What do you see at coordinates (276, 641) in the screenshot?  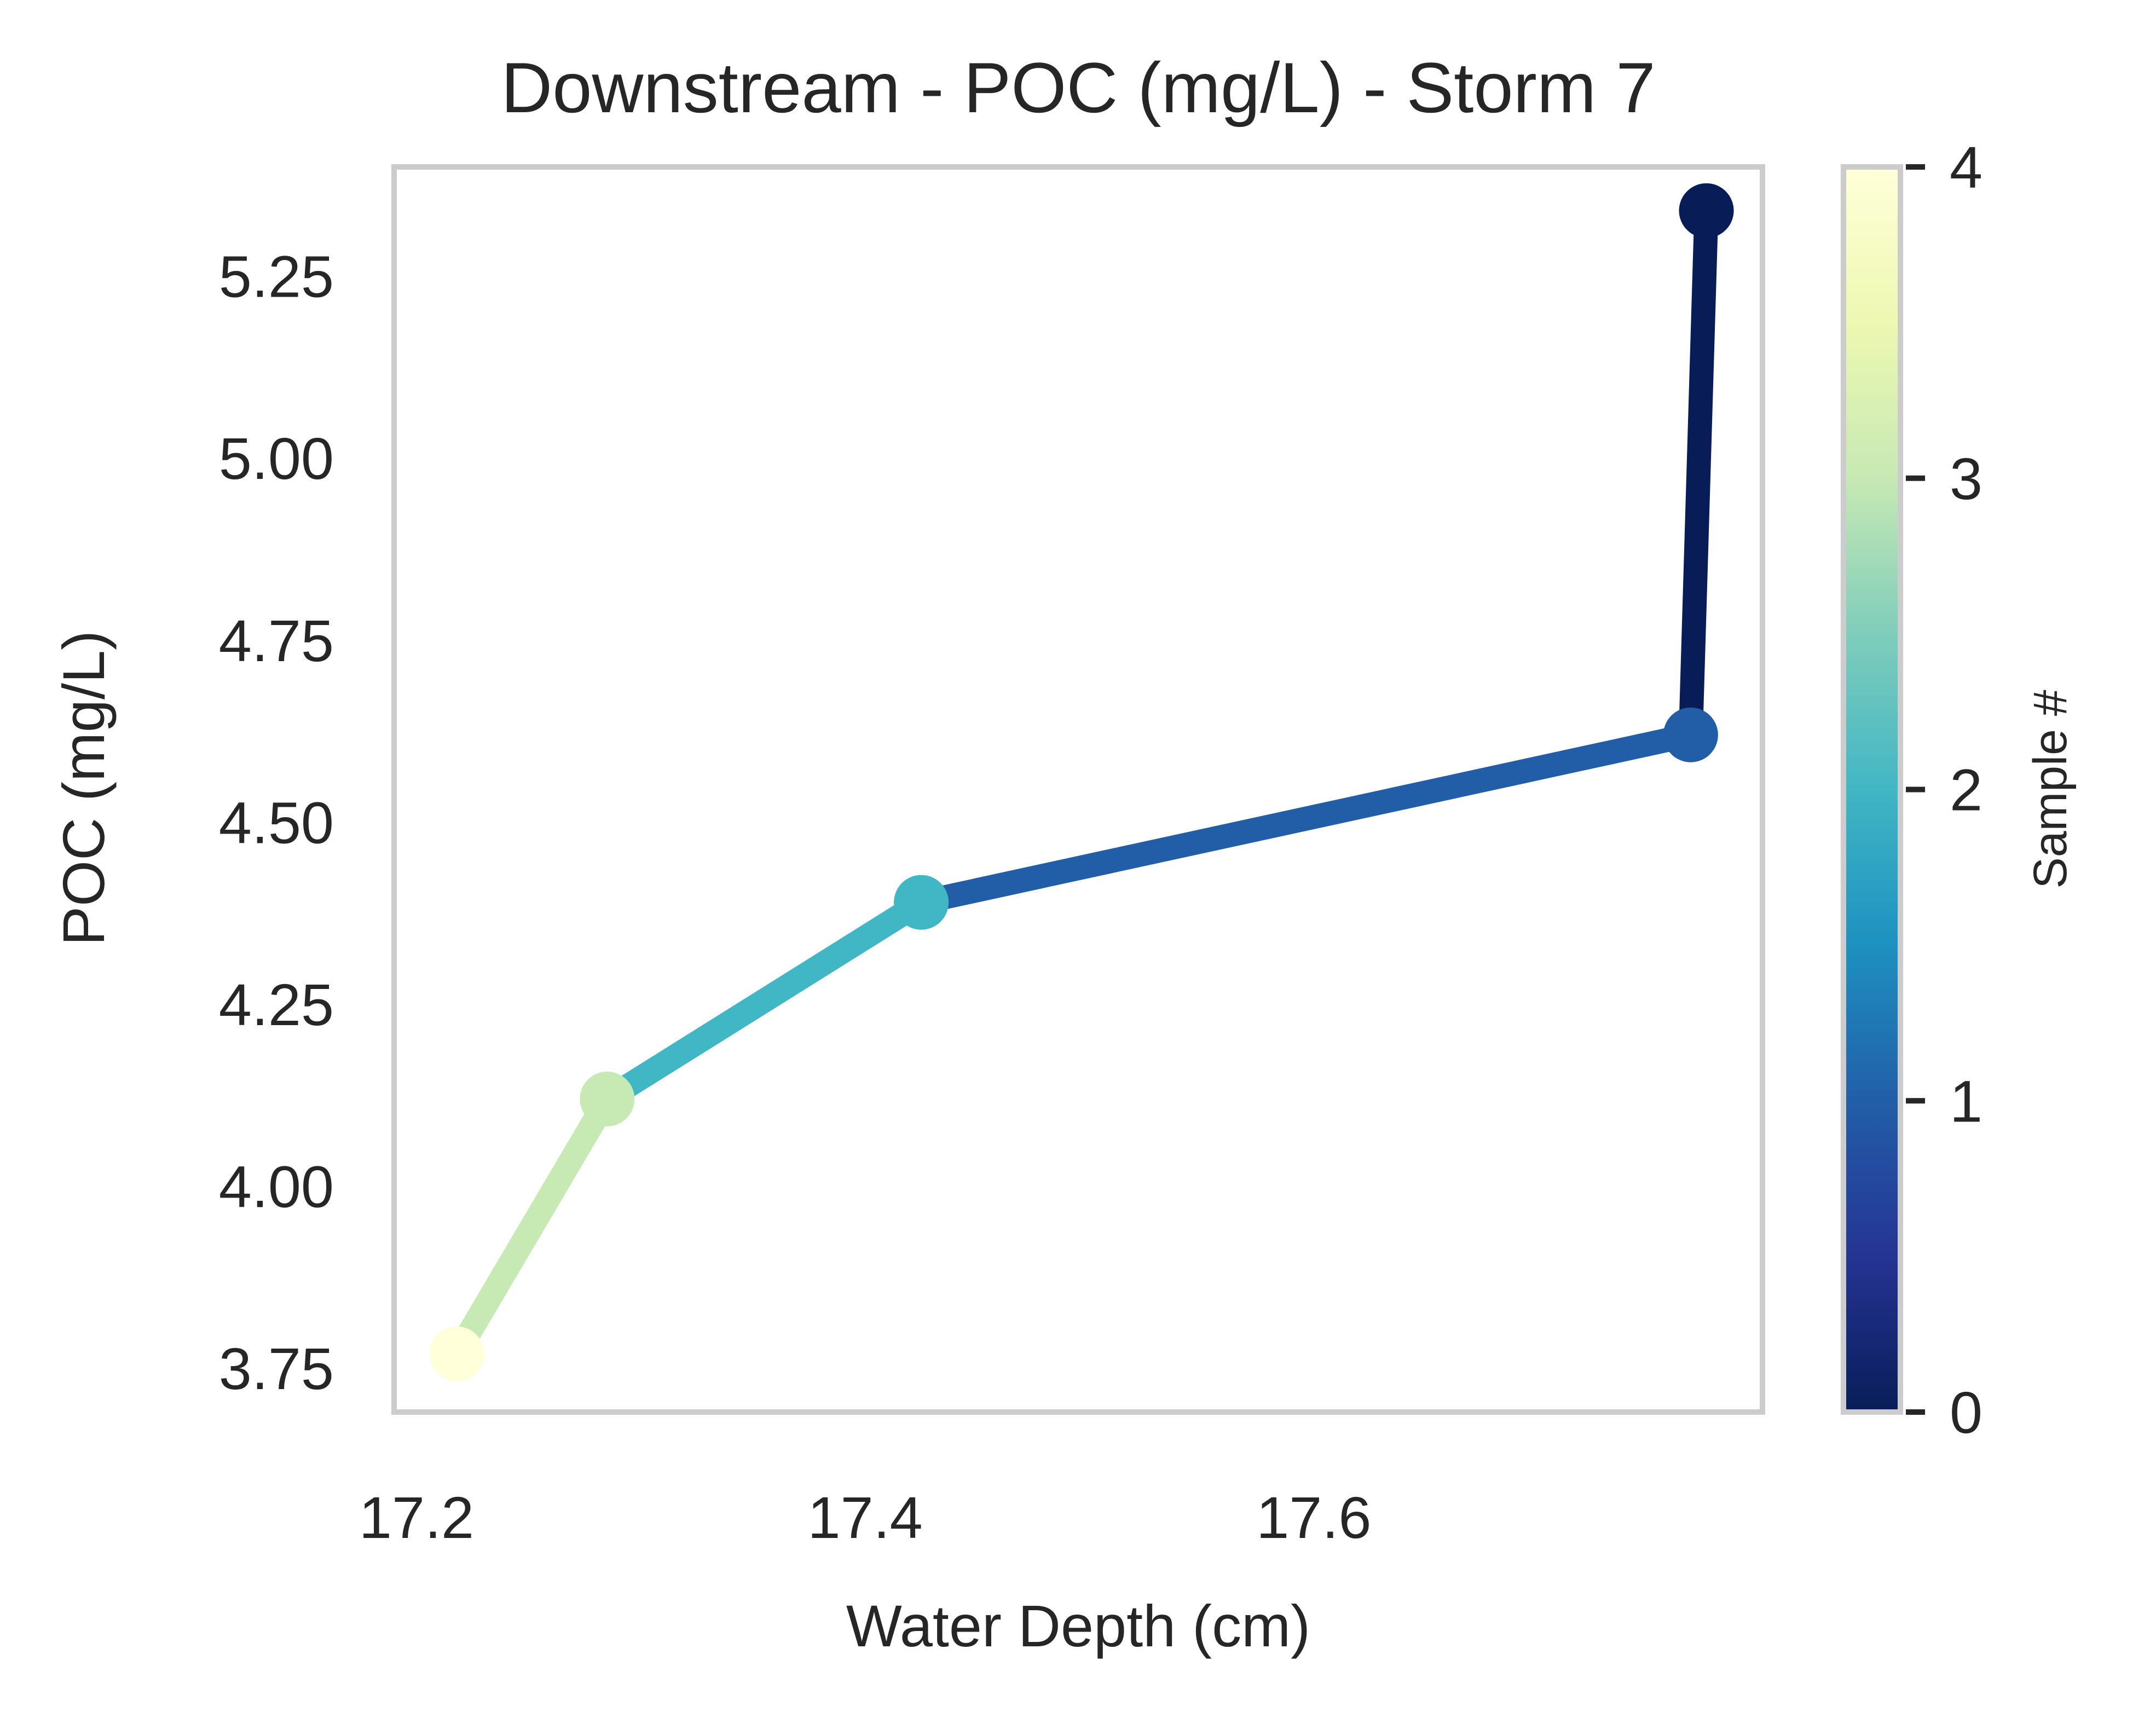 I see `y-tick-label: 4.75` at bounding box center [276, 641].